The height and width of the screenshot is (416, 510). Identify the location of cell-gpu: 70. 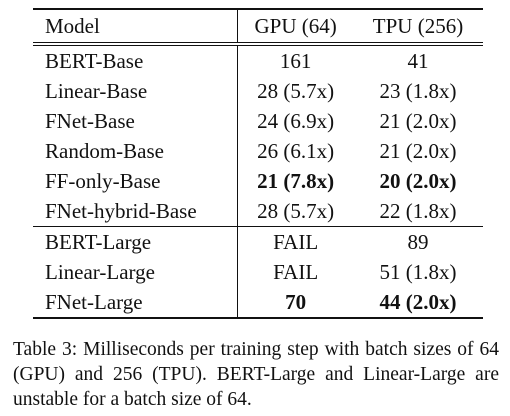
(295, 303).